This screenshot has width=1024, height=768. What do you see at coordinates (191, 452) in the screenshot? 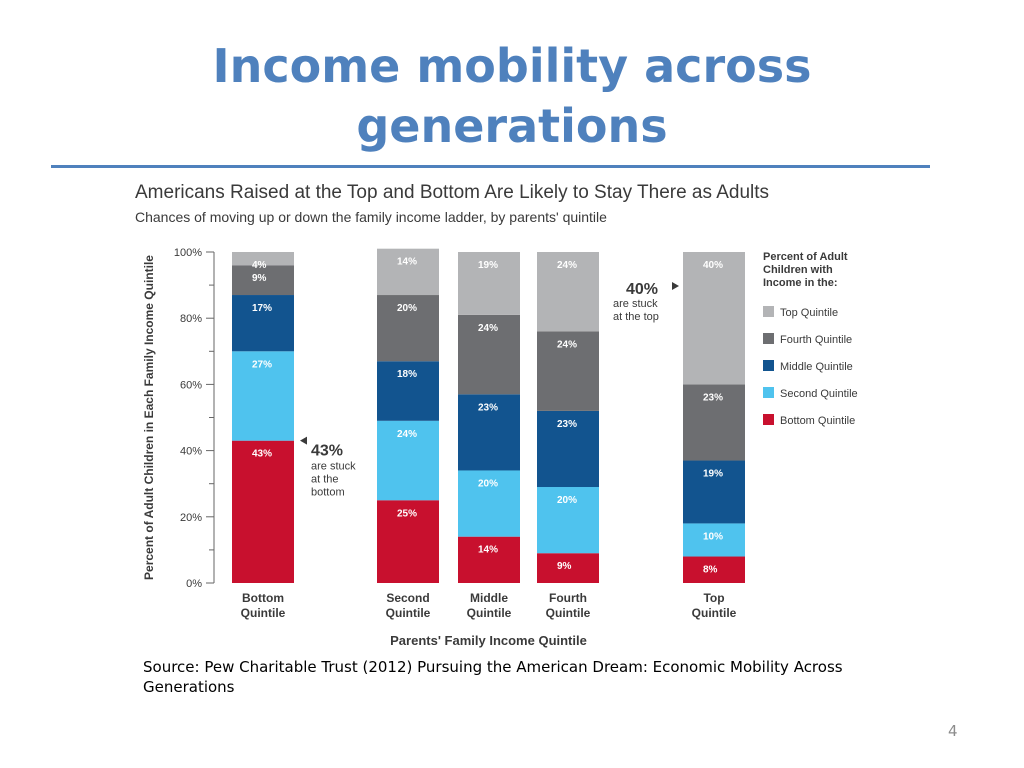
I see `y-tick-label: 40%` at bounding box center [191, 452].